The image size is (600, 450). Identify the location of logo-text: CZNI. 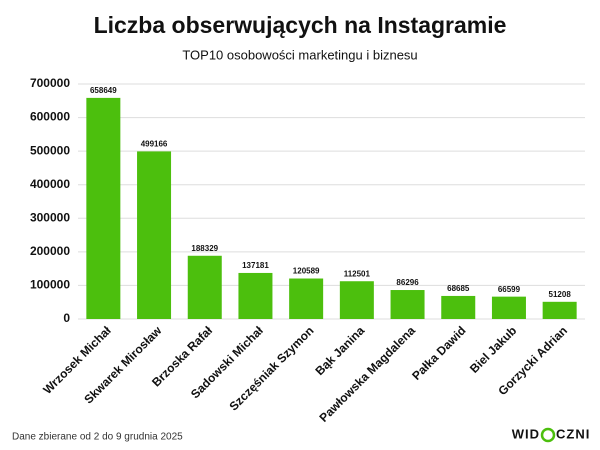
(573, 433).